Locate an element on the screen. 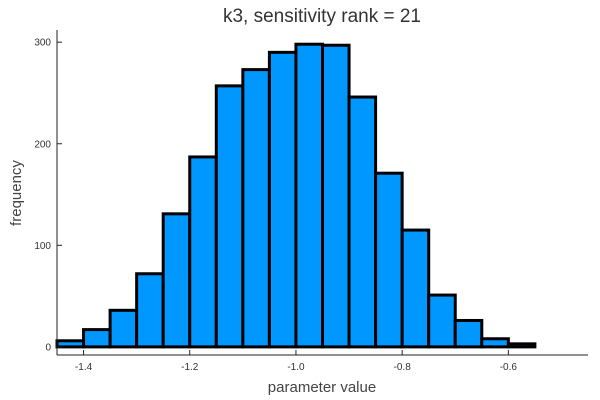 Image resolution: width=600 pixels, height=400 pixels. x-tick-label: -1.2 is located at coordinates (190, 367).